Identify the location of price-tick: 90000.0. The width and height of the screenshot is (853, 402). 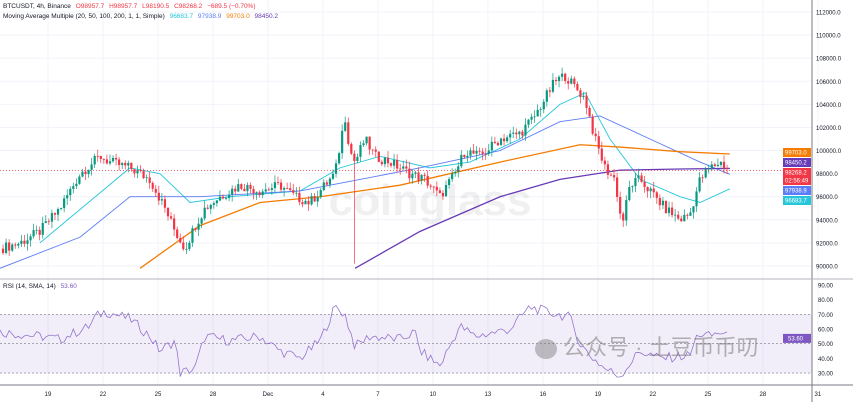
(827, 267).